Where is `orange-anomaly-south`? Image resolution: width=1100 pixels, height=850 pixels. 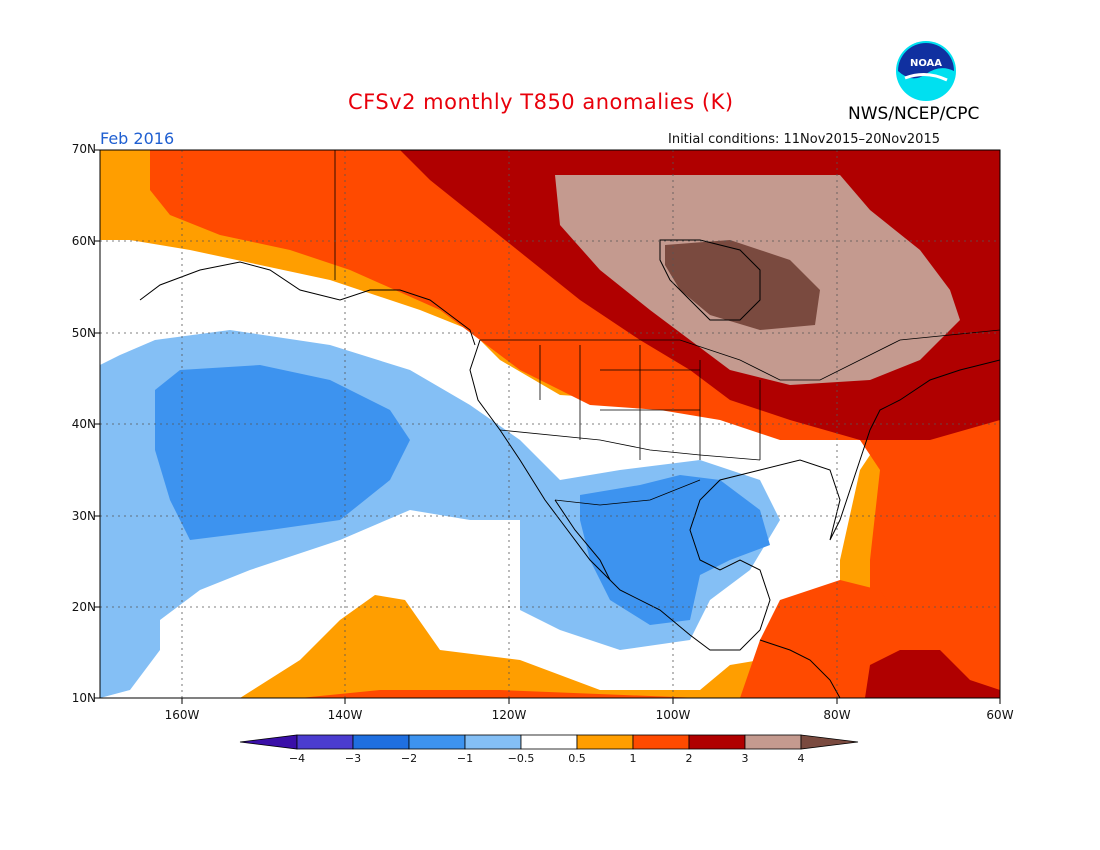
orange-anomaly-south is located at coordinates (500, 646).